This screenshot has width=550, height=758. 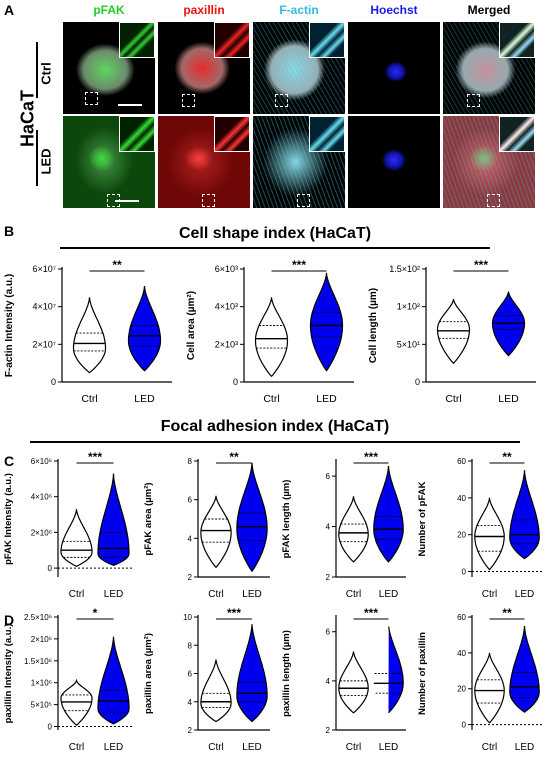 I want to click on y-axis-label: paxillin area (µm²), so click(x=148, y=673).